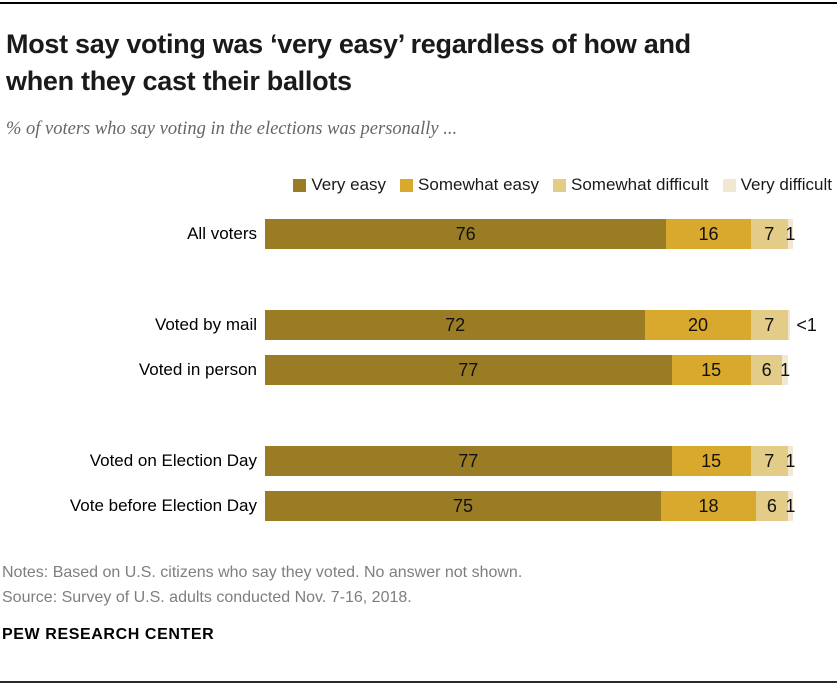 This screenshot has width=837, height=686. What do you see at coordinates (205, 324) in the screenshot?
I see `row-label: Voted by mail` at bounding box center [205, 324].